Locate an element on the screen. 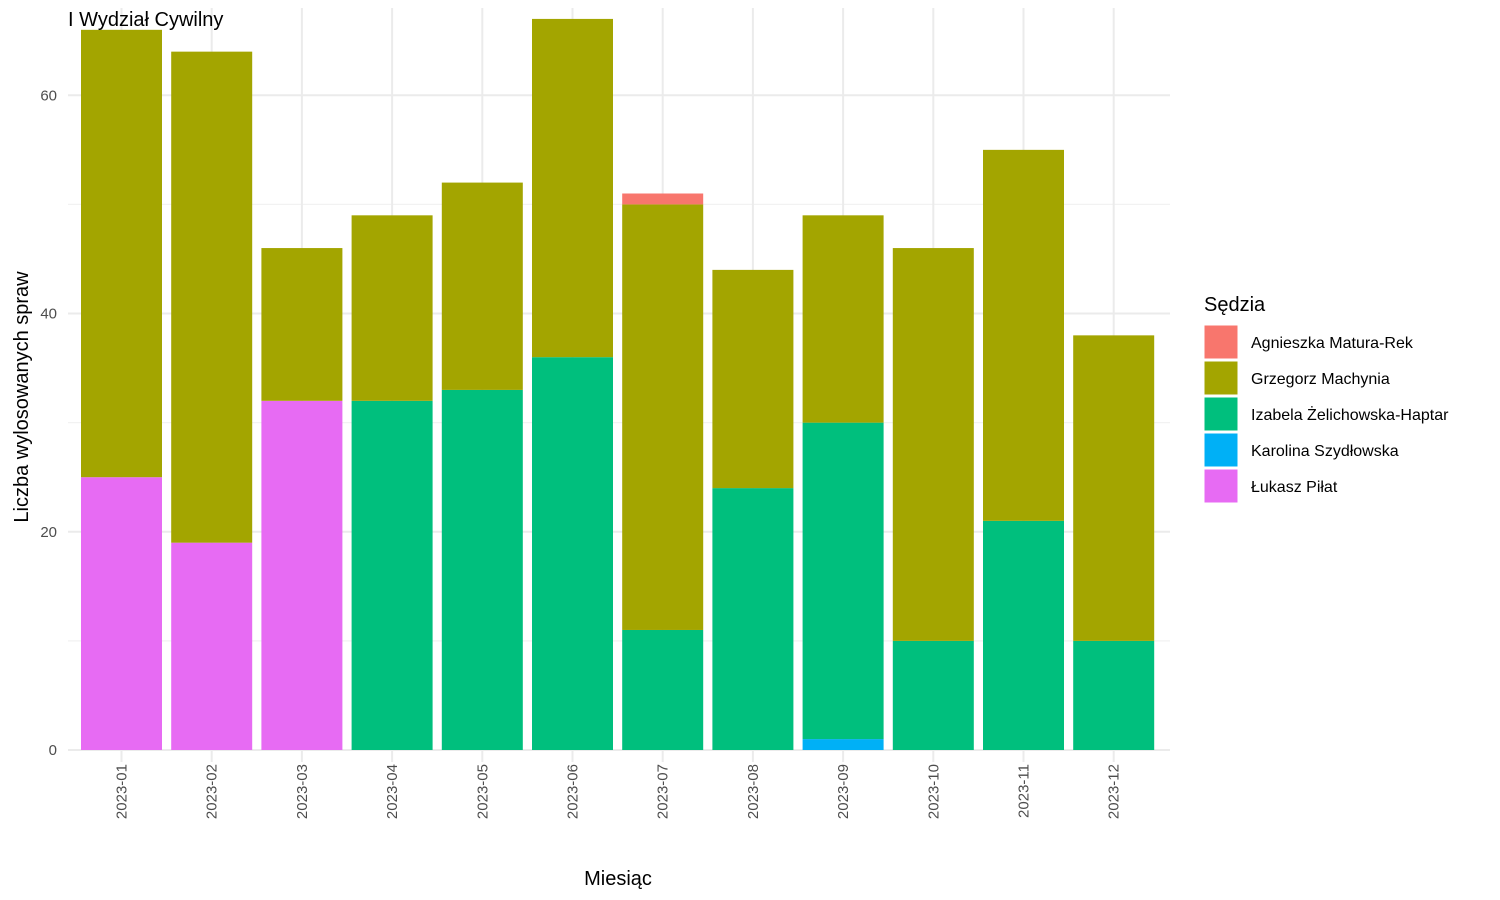 The width and height of the screenshot is (1500, 900). legend-label: Agnieszka Matura-Rek is located at coordinates (1332, 343).